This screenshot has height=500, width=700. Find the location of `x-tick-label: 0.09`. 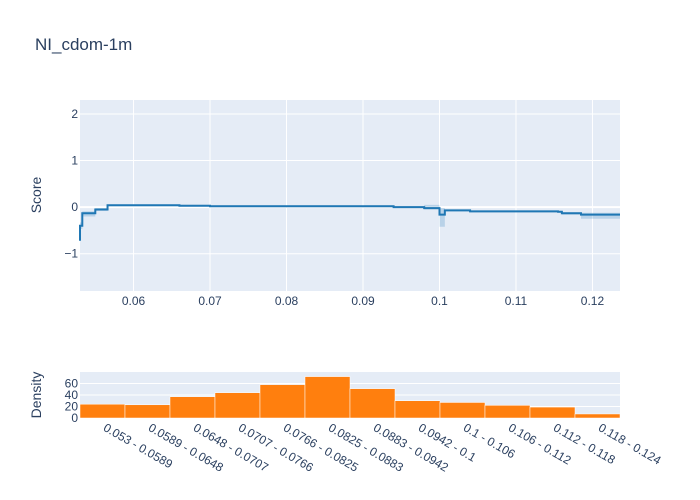

x-tick-label: 0.09 is located at coordinates (363, 301).